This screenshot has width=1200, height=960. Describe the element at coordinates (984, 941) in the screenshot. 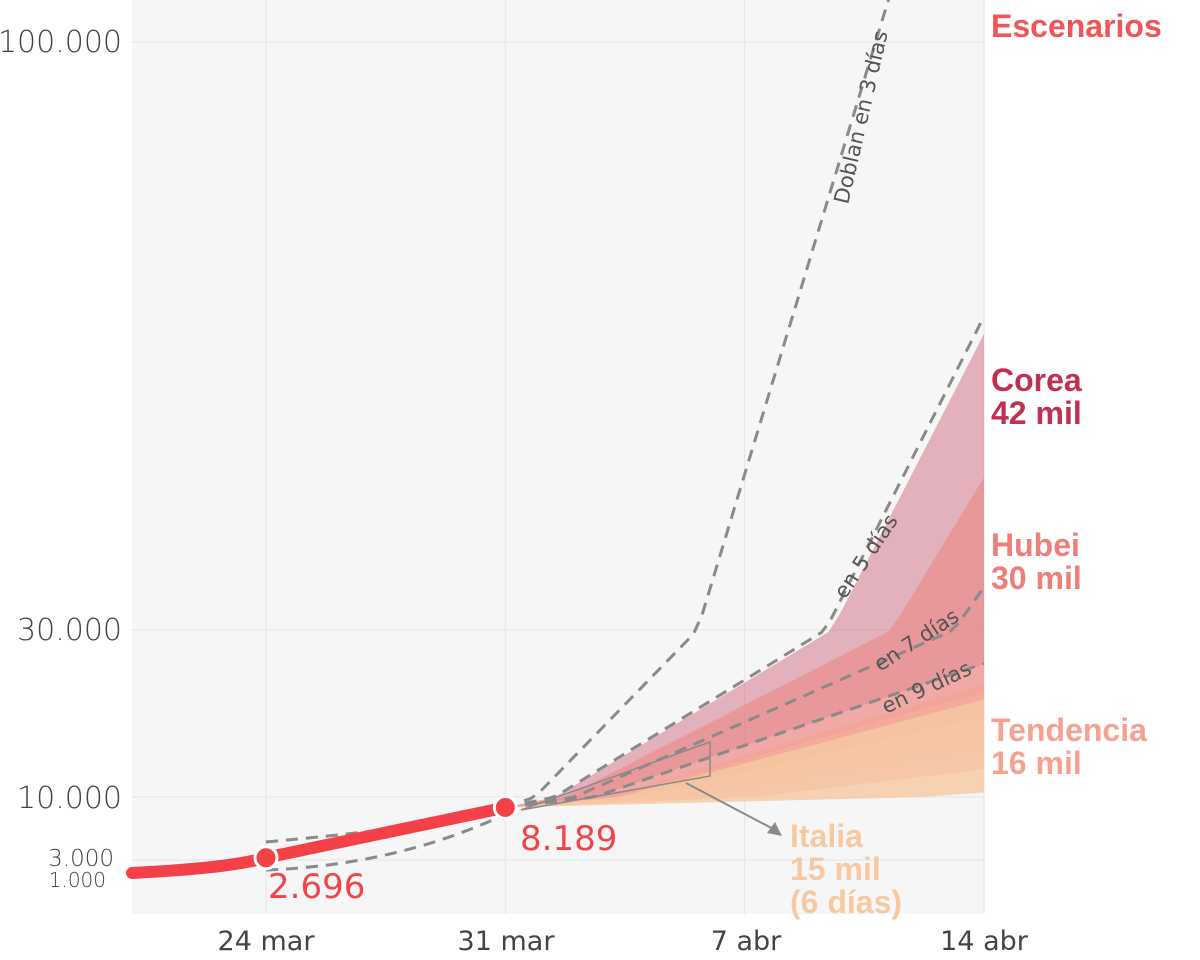

I see `x-tick-14-abr: 14 abr` at that location.